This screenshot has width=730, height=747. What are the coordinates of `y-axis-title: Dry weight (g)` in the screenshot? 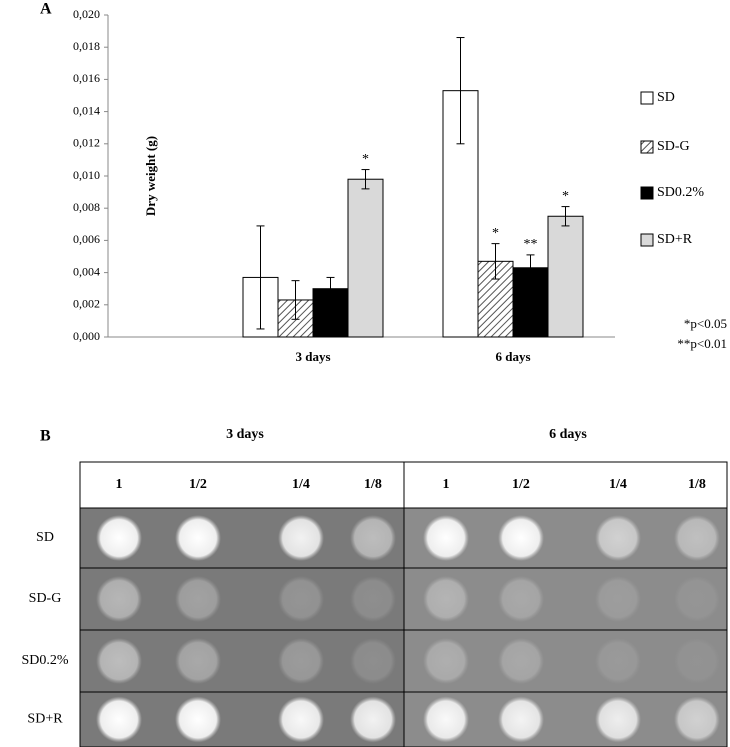 It's located at (150, 176).